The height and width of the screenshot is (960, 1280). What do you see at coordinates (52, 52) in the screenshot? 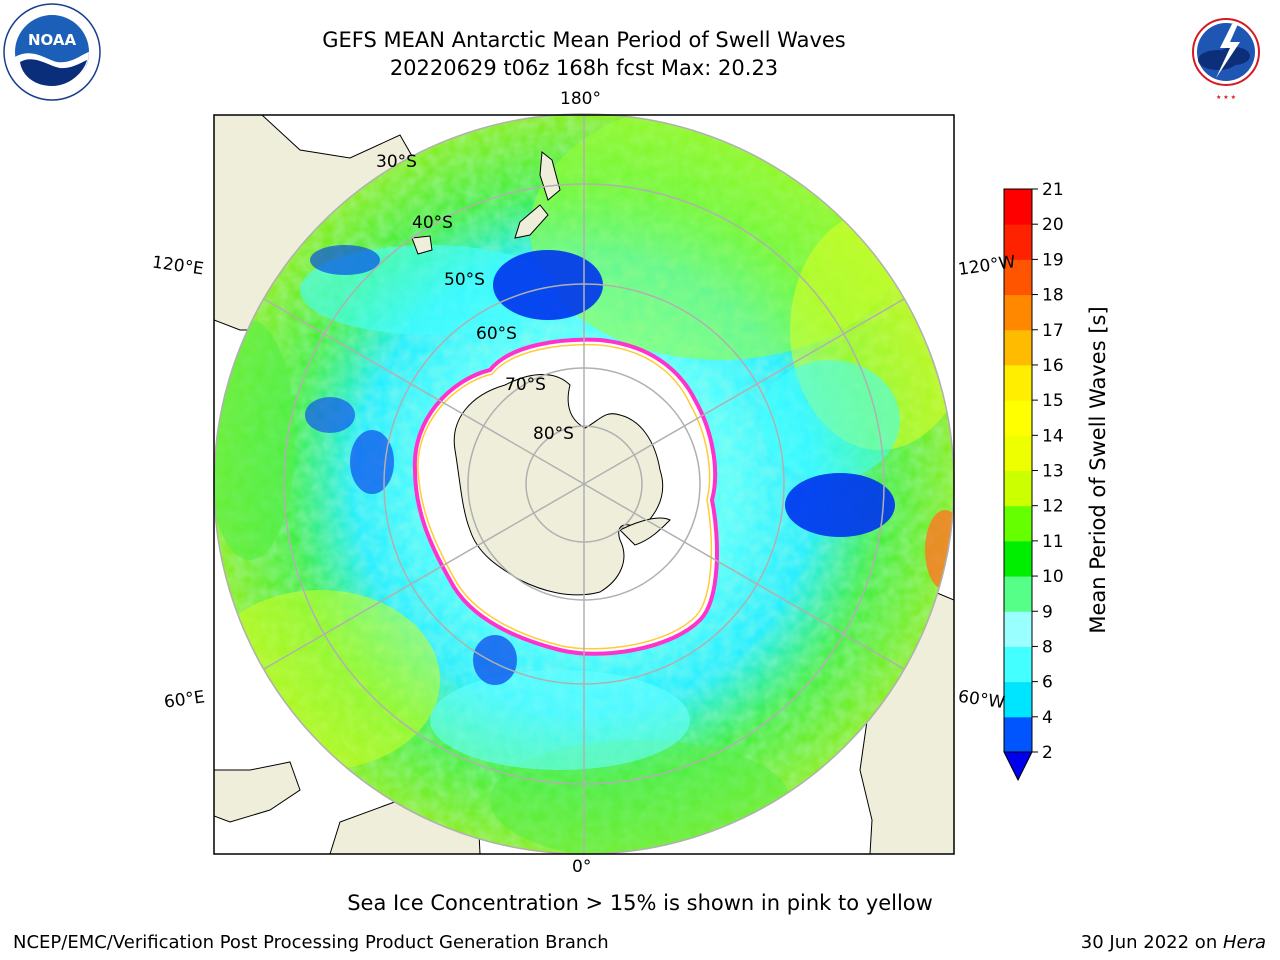
I see `noaa-logo: NOAA` at bounding box center [52, 52].